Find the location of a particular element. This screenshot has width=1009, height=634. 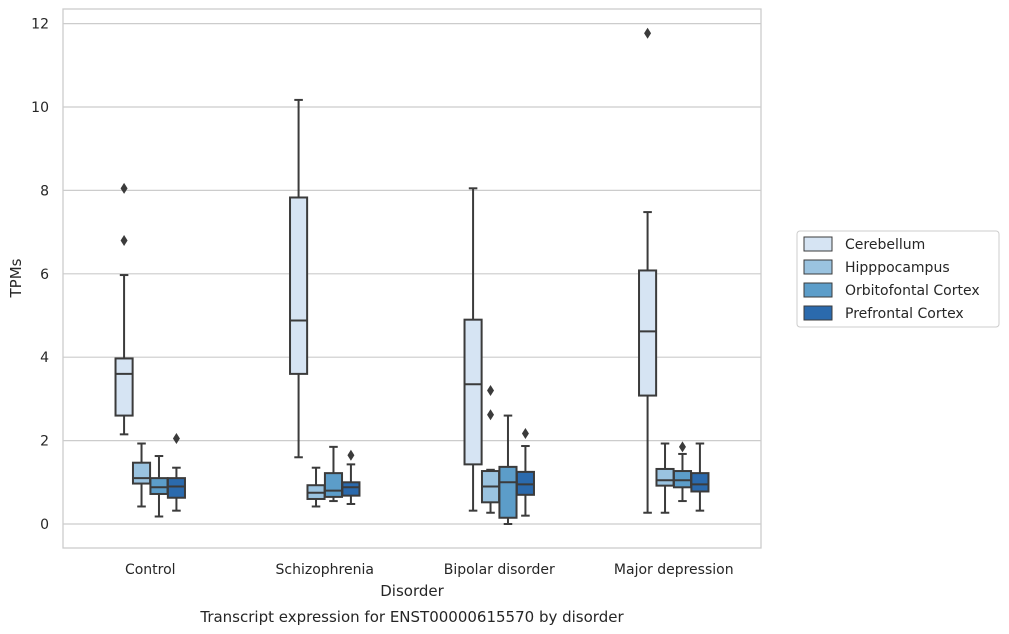

x-tick-label: Control is located at coordinates (150, 570).